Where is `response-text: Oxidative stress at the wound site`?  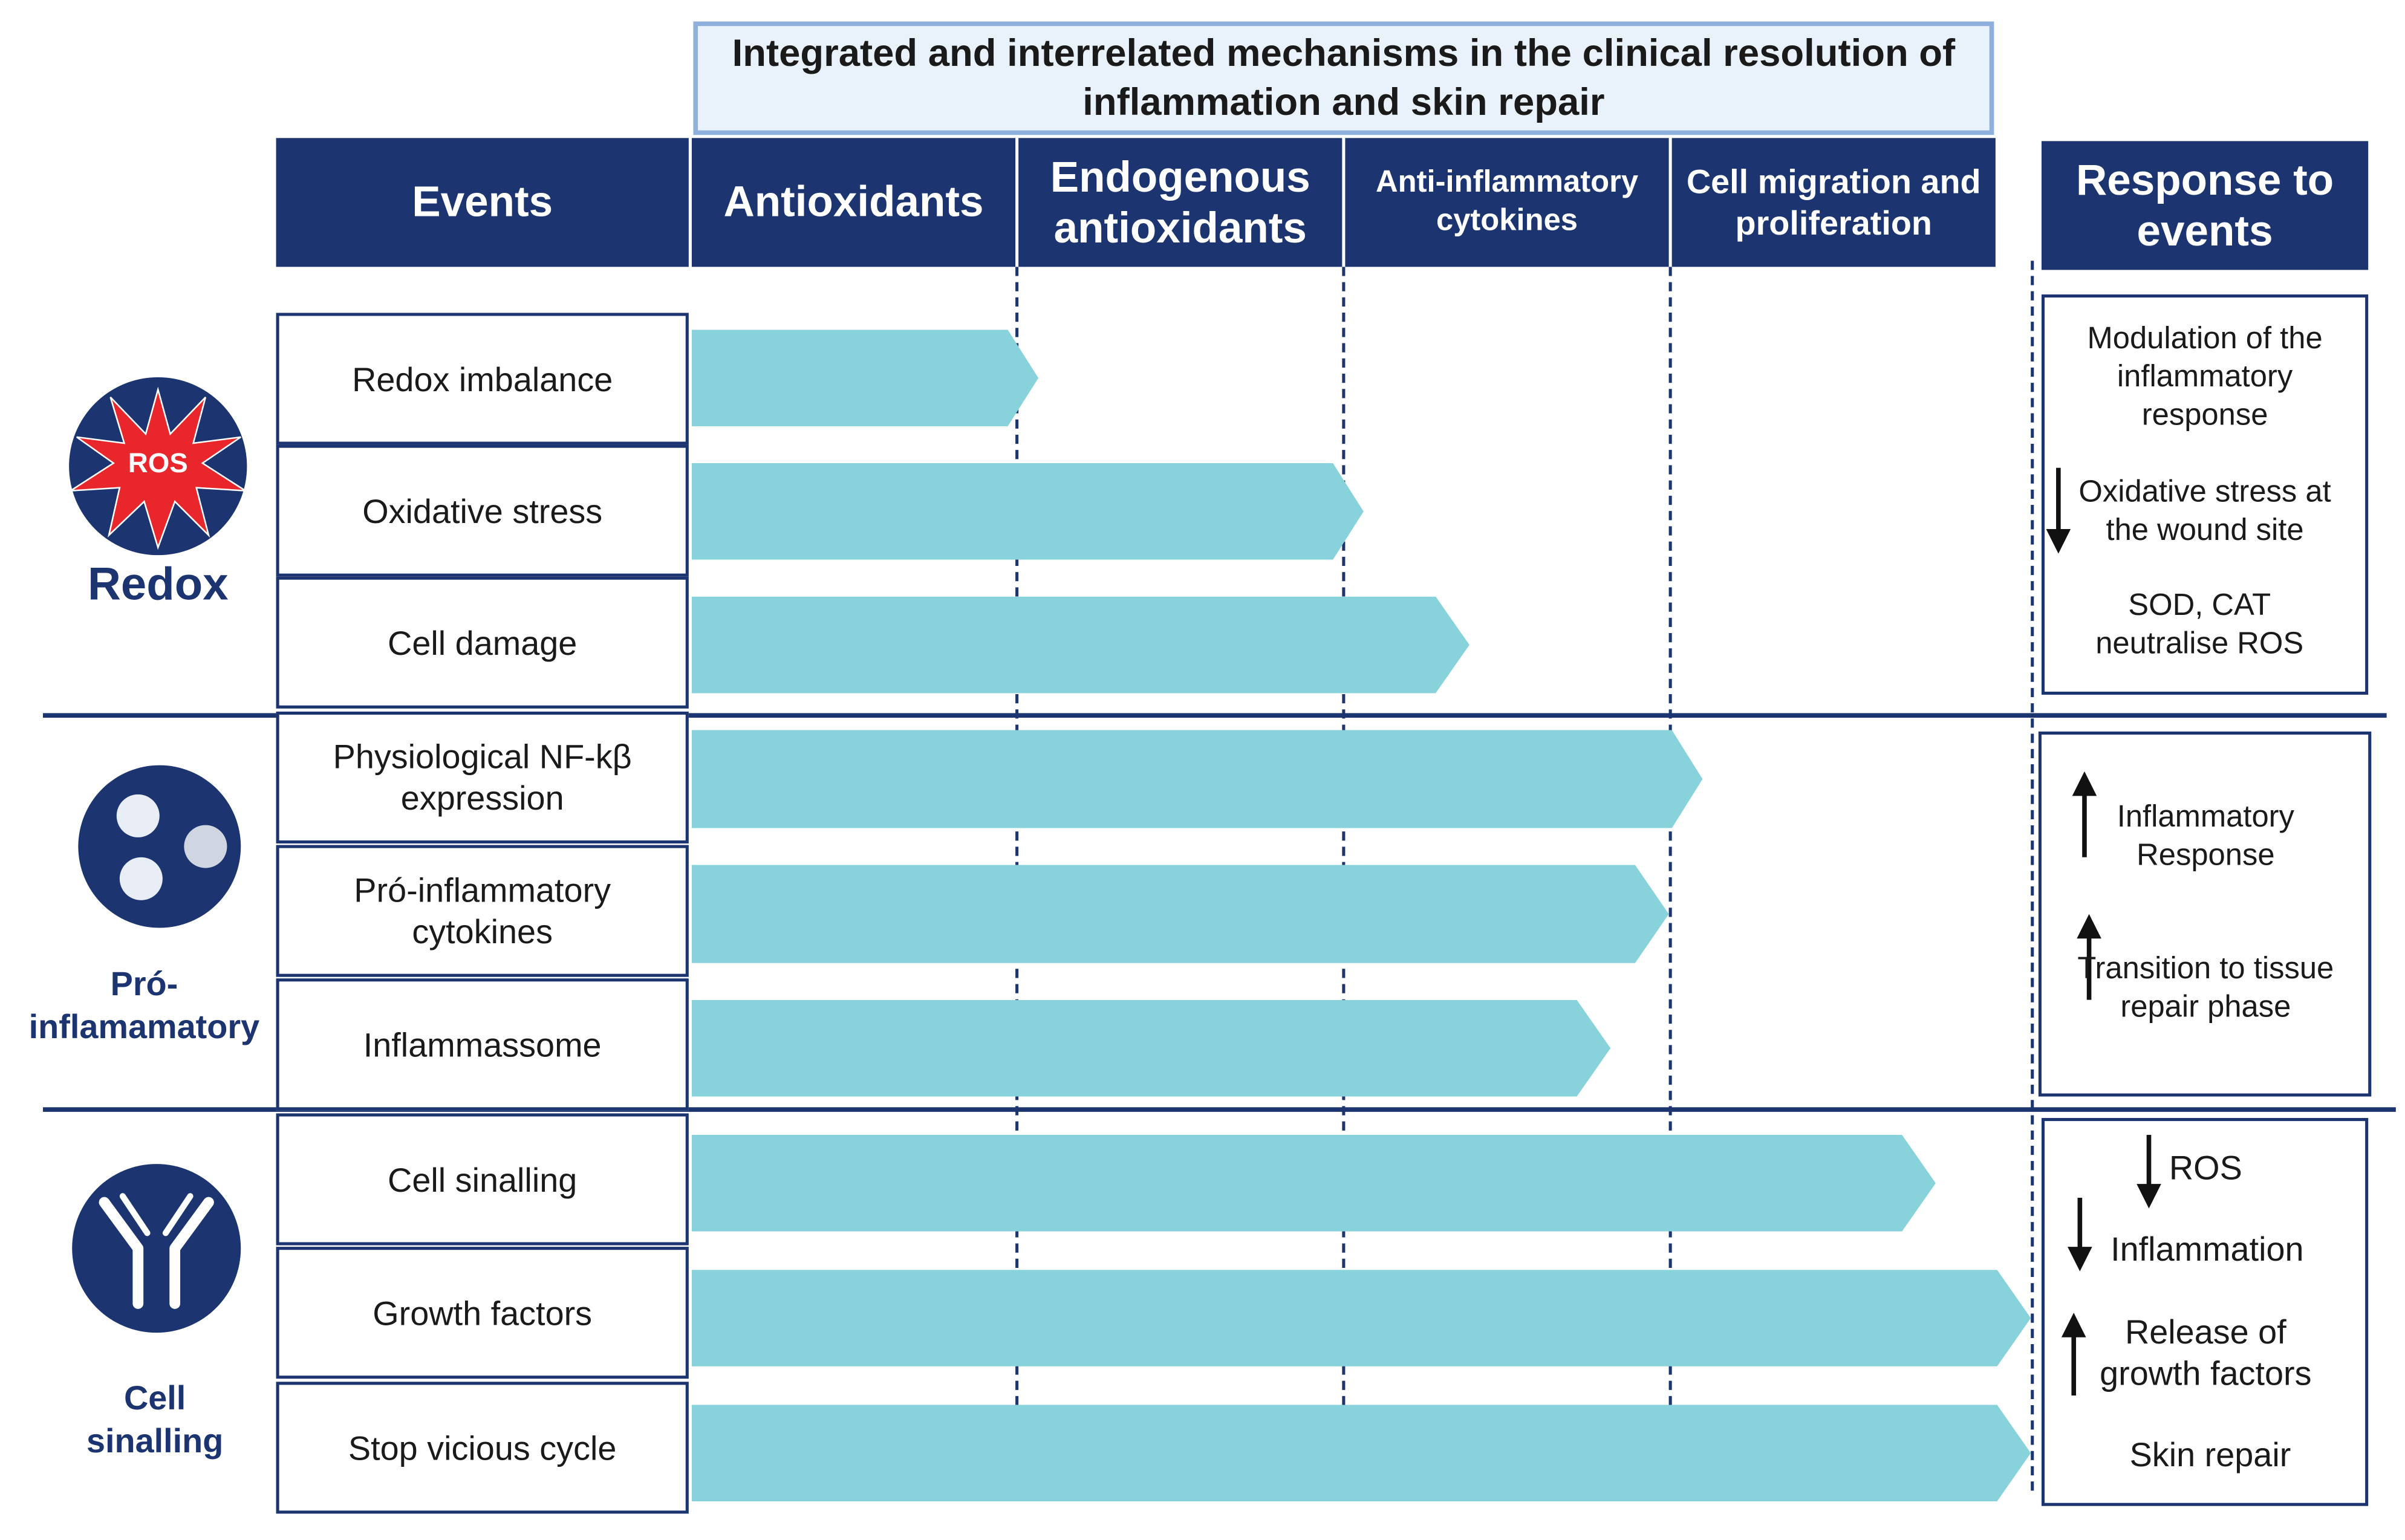
response-text: Oxidative stress at the wound site is located at coordinates (2204, 511).